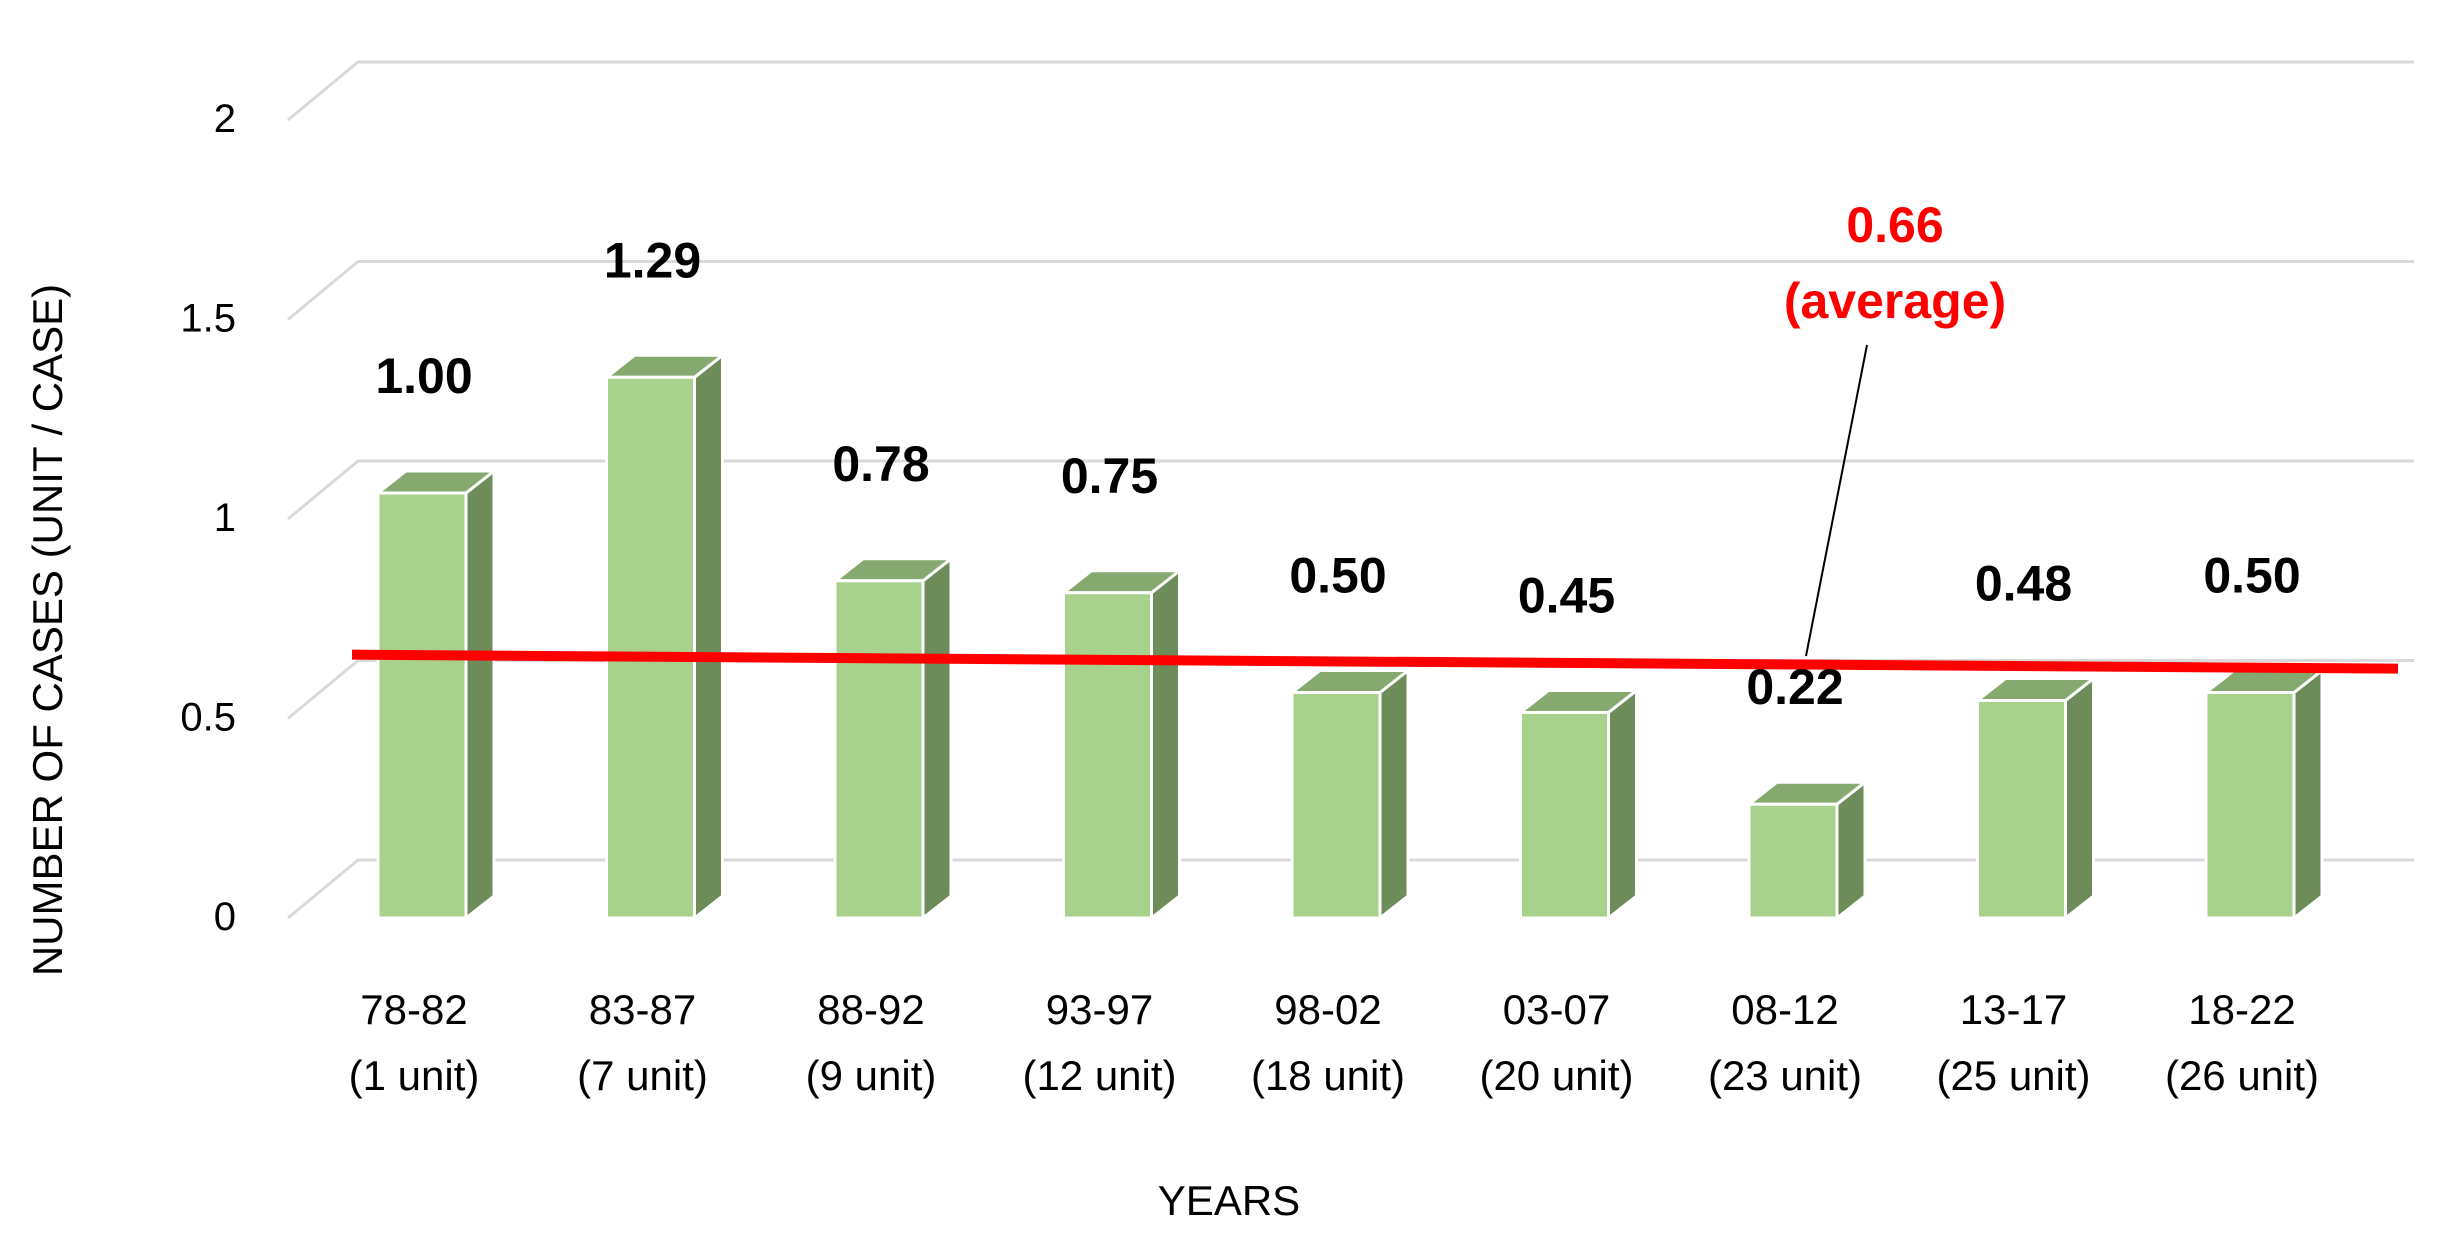 Image resolution: width=2449 pixels, height=1257 pixels. I want to click on x-category-label: 18-22, so click(2241, 1009).